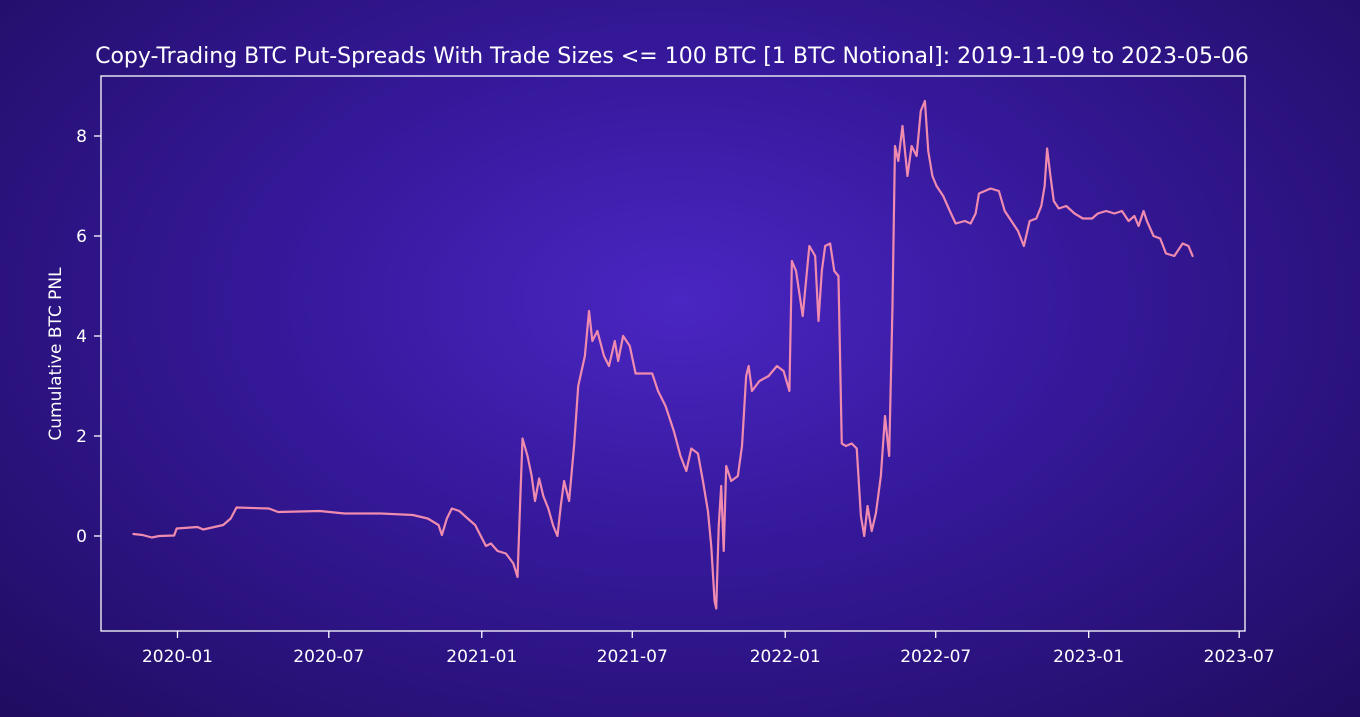 This screenshot has height=717, width=1360. Describe the element at coordinates (785, 657) in the screenshot. I see `x-tick-label: 2022-01` at that location.